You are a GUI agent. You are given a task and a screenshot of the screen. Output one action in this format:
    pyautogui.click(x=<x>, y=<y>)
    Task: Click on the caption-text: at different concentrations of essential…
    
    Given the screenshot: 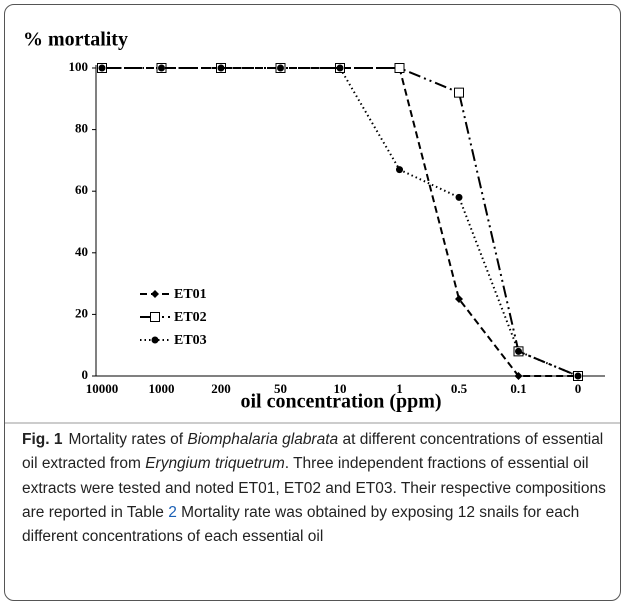 What is the action you would take?
    pyautogui.click(x=313, y=452)
    